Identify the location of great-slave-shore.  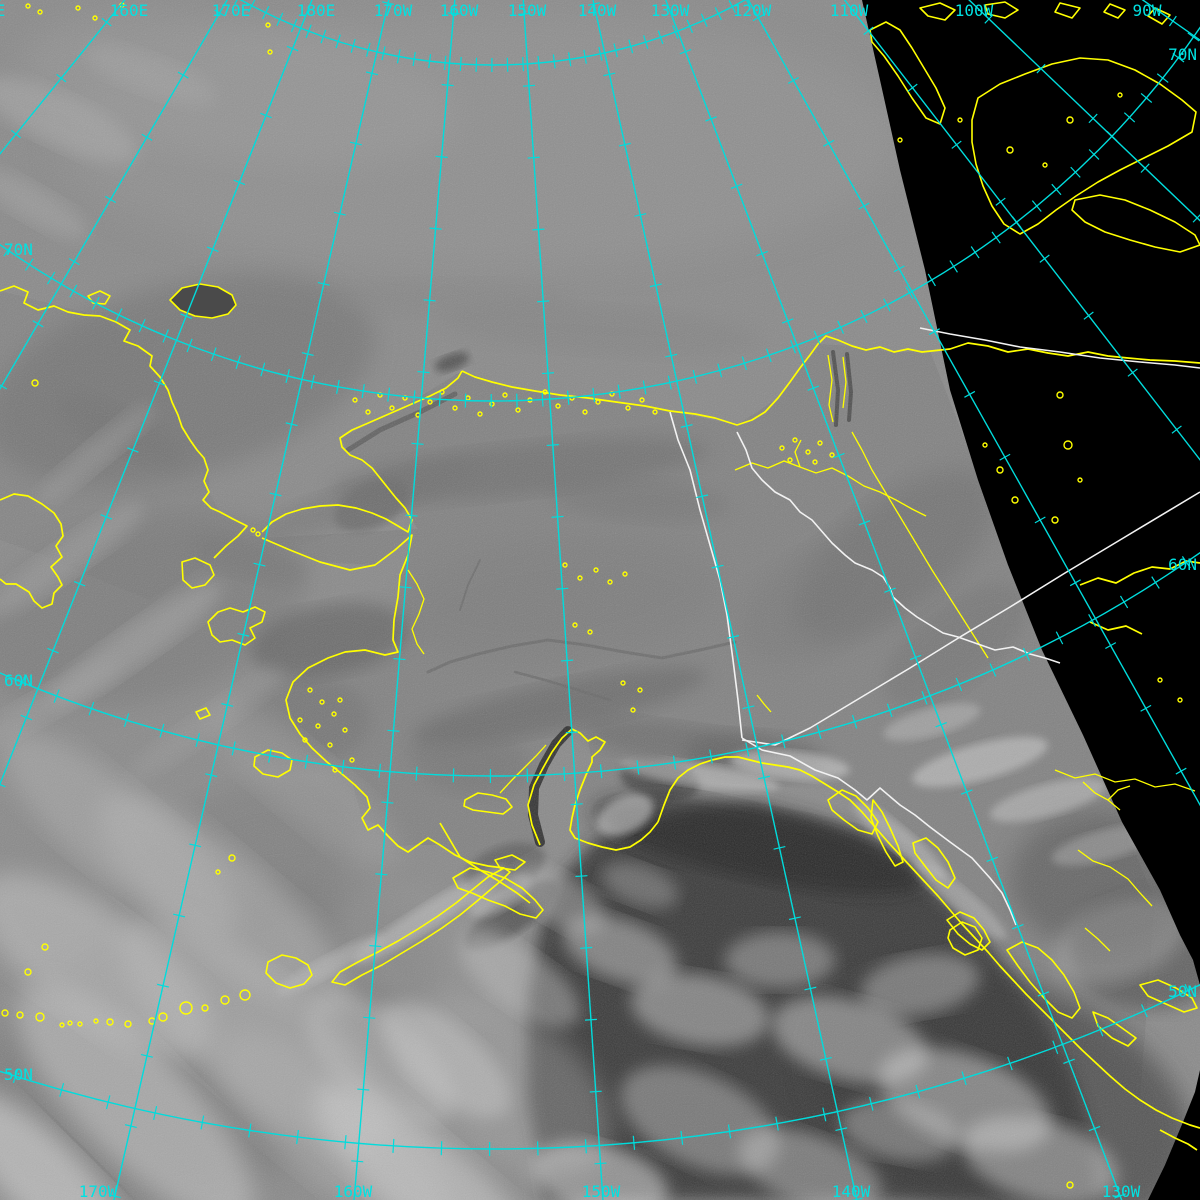
(1139, 573).